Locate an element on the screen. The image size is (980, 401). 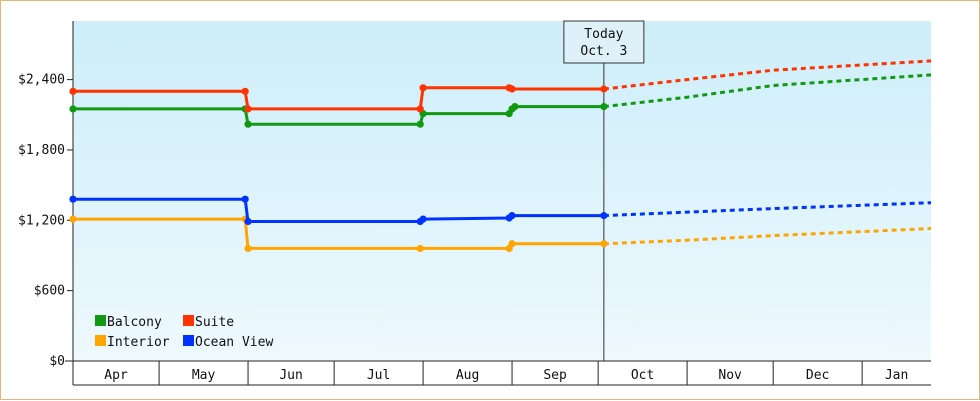
today-box is located at coordinates (604, 42).